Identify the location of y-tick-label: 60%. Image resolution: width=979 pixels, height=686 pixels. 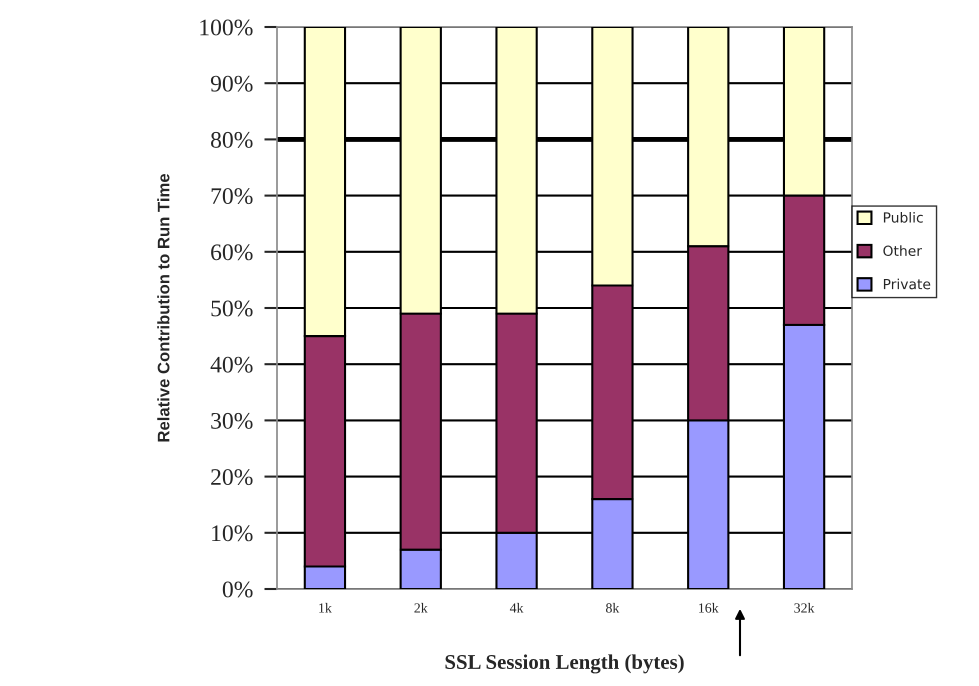
(232, 252).